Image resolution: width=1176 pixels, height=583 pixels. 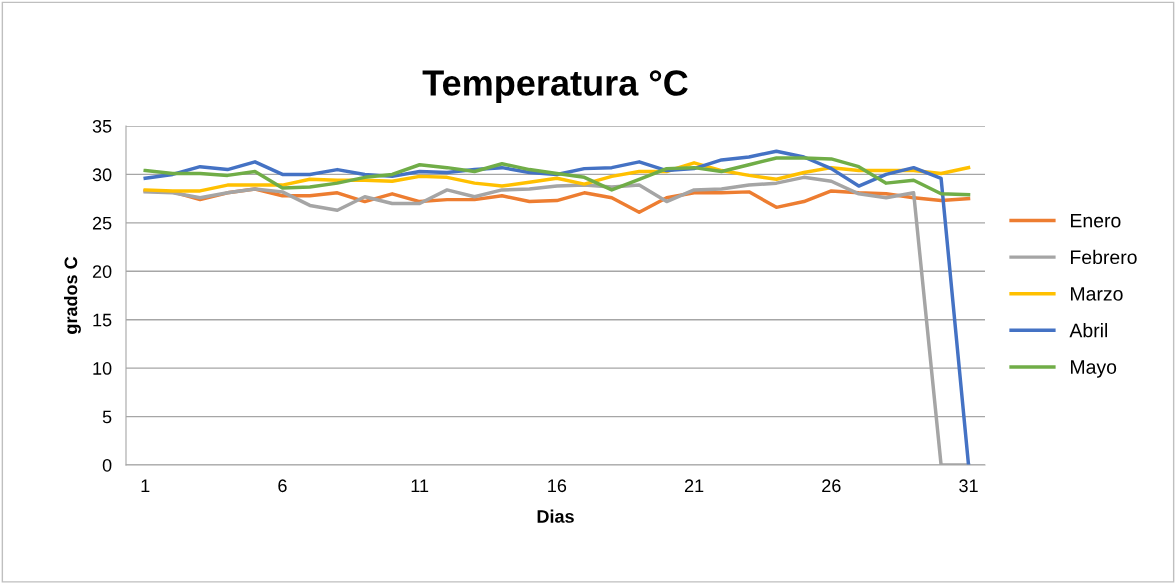 What do you see at coordinates (831, 486) in the screenshot?
I see `x-tick-label: 26` at bounding box center [831, 486].